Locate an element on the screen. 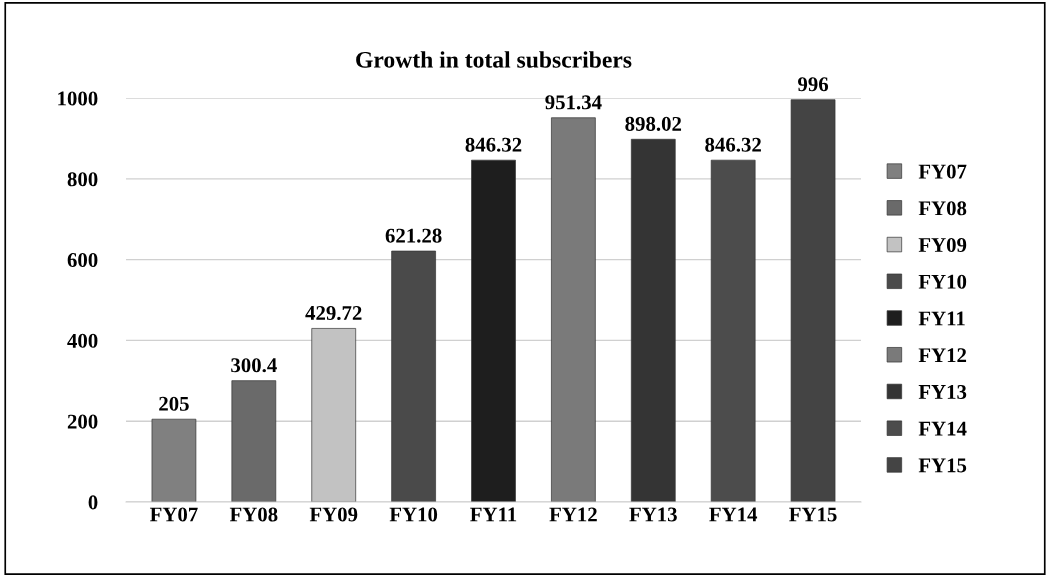  x-tick-label: FY13 is located at coordinates (653, 514).